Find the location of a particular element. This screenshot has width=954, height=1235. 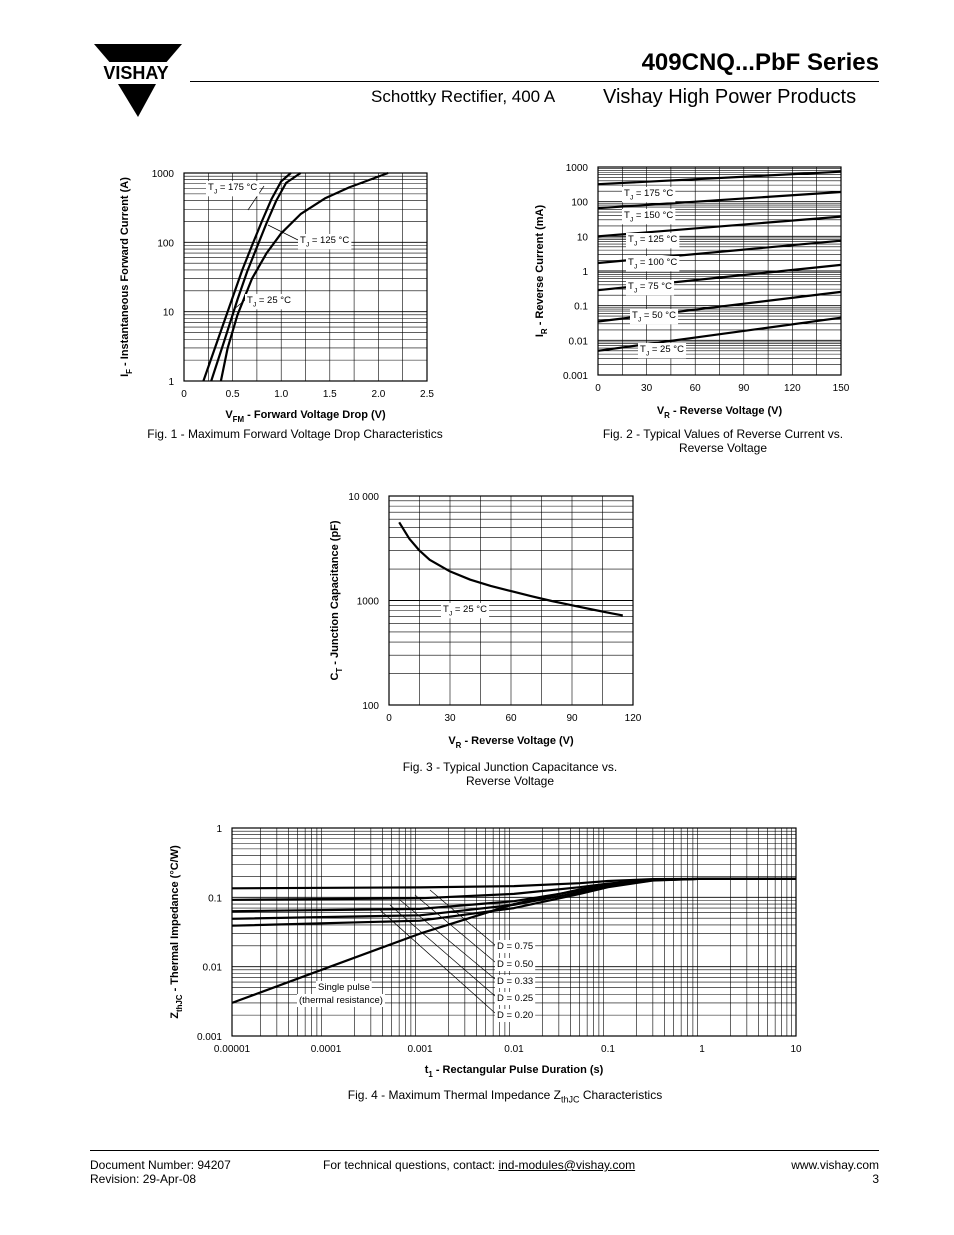

x-tick-label: 0.1 is located at coordinates (608, 1049).